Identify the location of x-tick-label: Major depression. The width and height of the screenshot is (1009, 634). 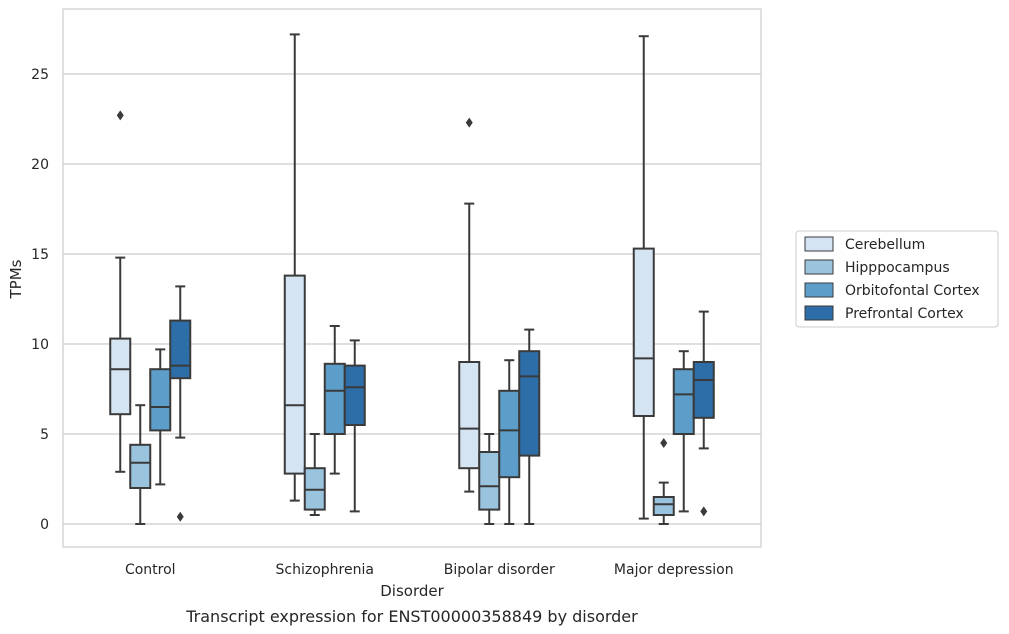
(674, 570).